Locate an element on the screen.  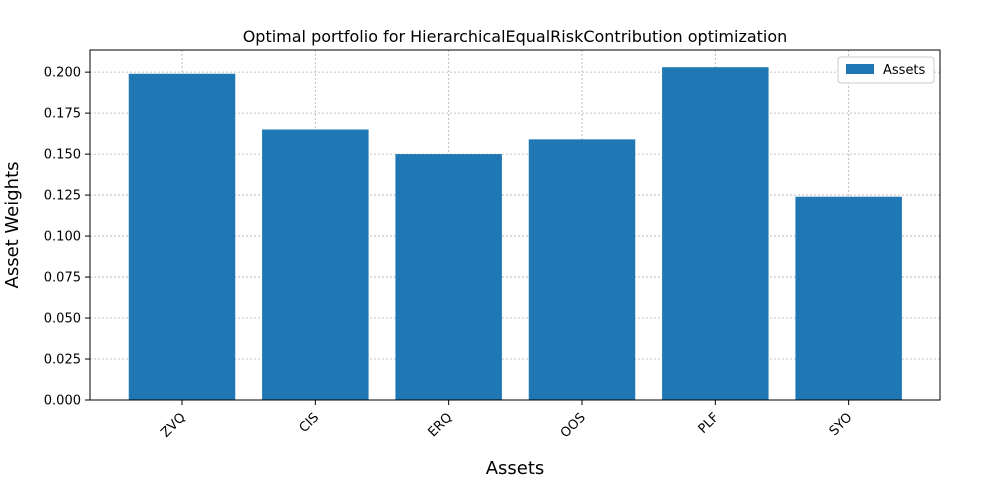
y-tick-label: 0.200 is located at coordinates (62, 73).